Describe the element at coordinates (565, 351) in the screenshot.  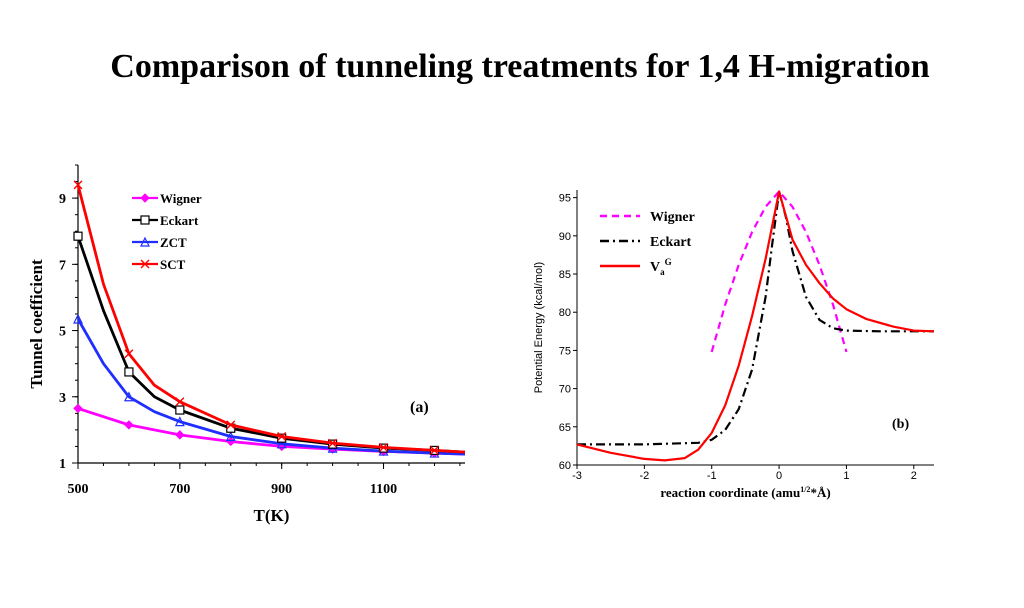
I see `y-tick-label: 75` at that location.